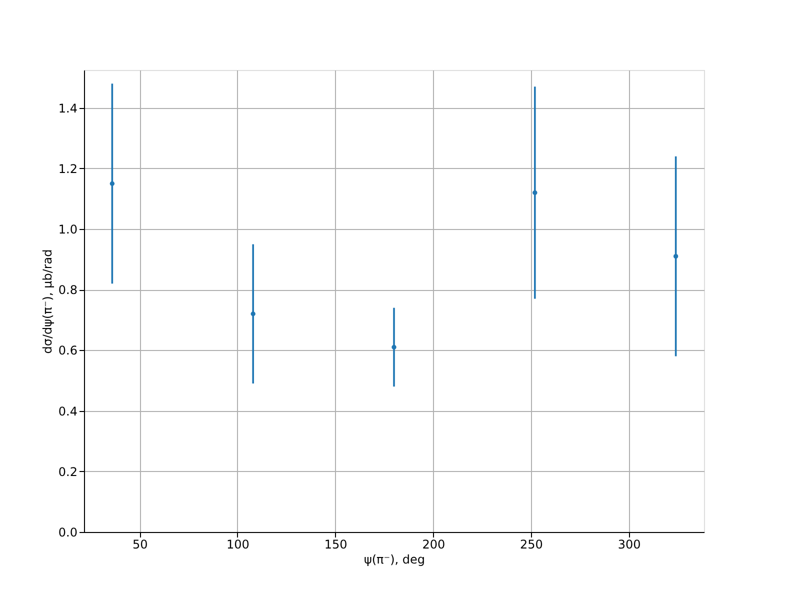  I want to click on x-tick-label: 250, so click(531, 545).